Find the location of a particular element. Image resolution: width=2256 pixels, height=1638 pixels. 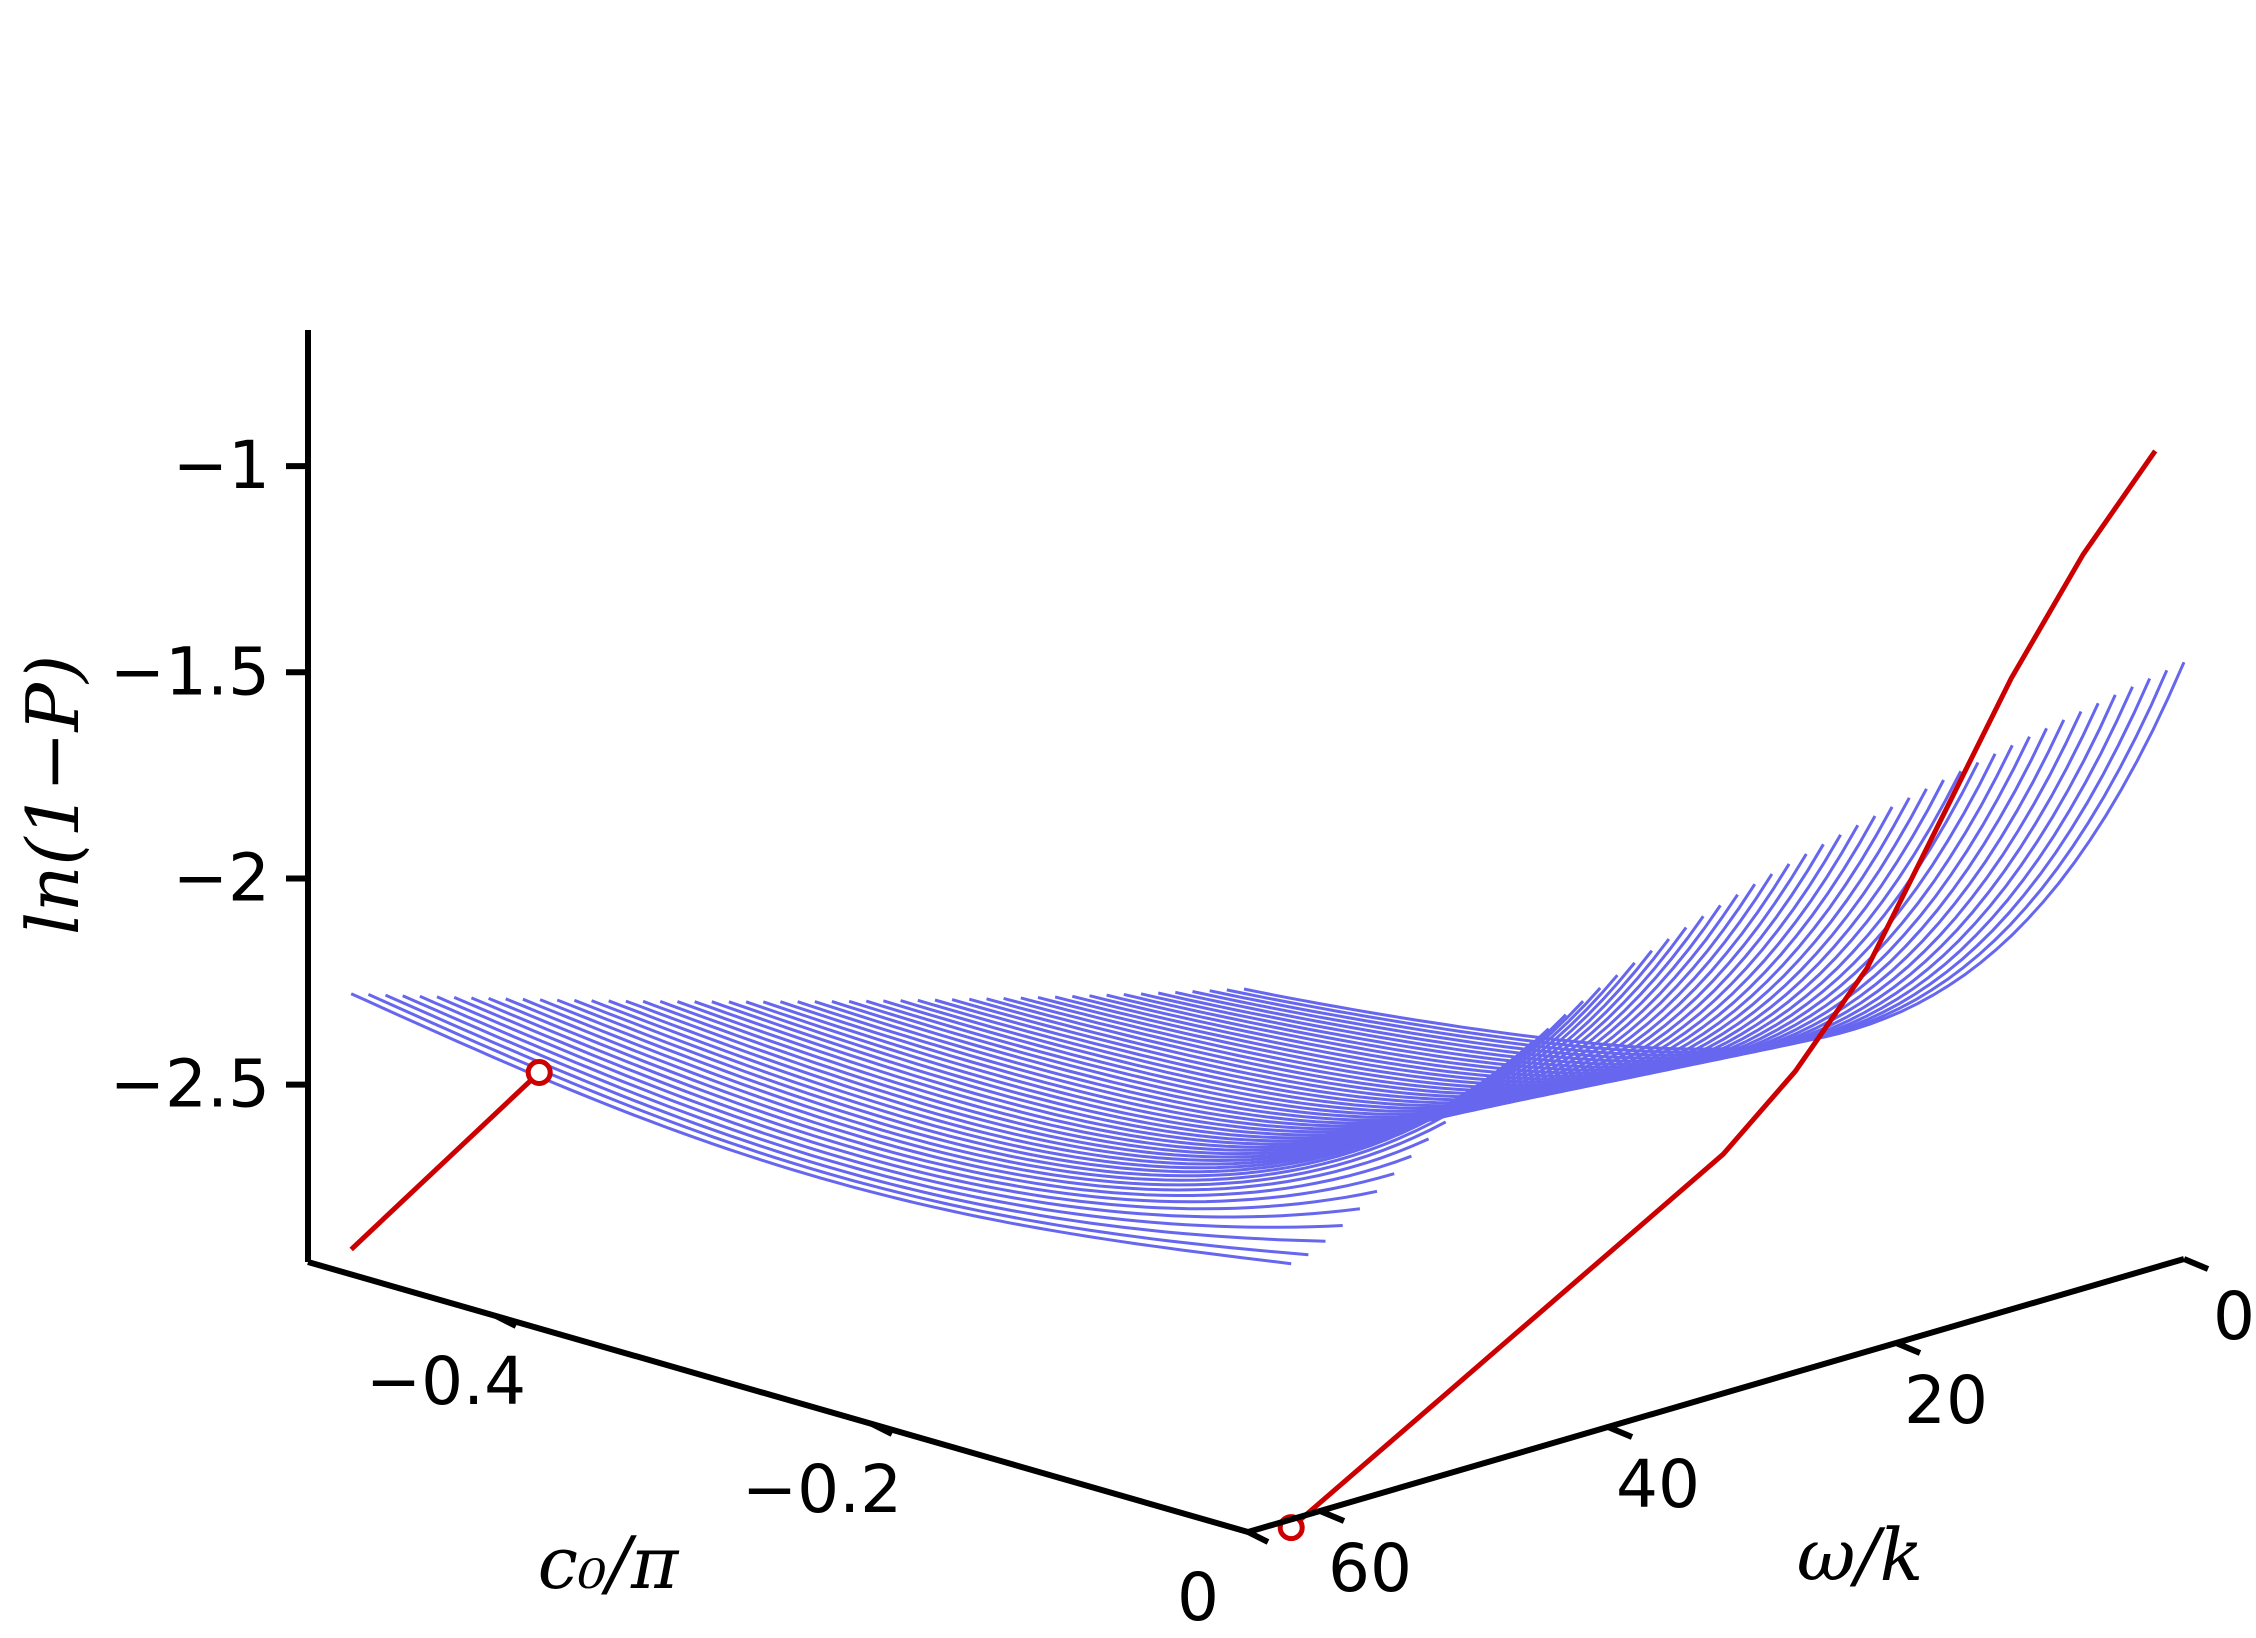

x-tick-label: −0.2 is located at coordinates (822, 1489).